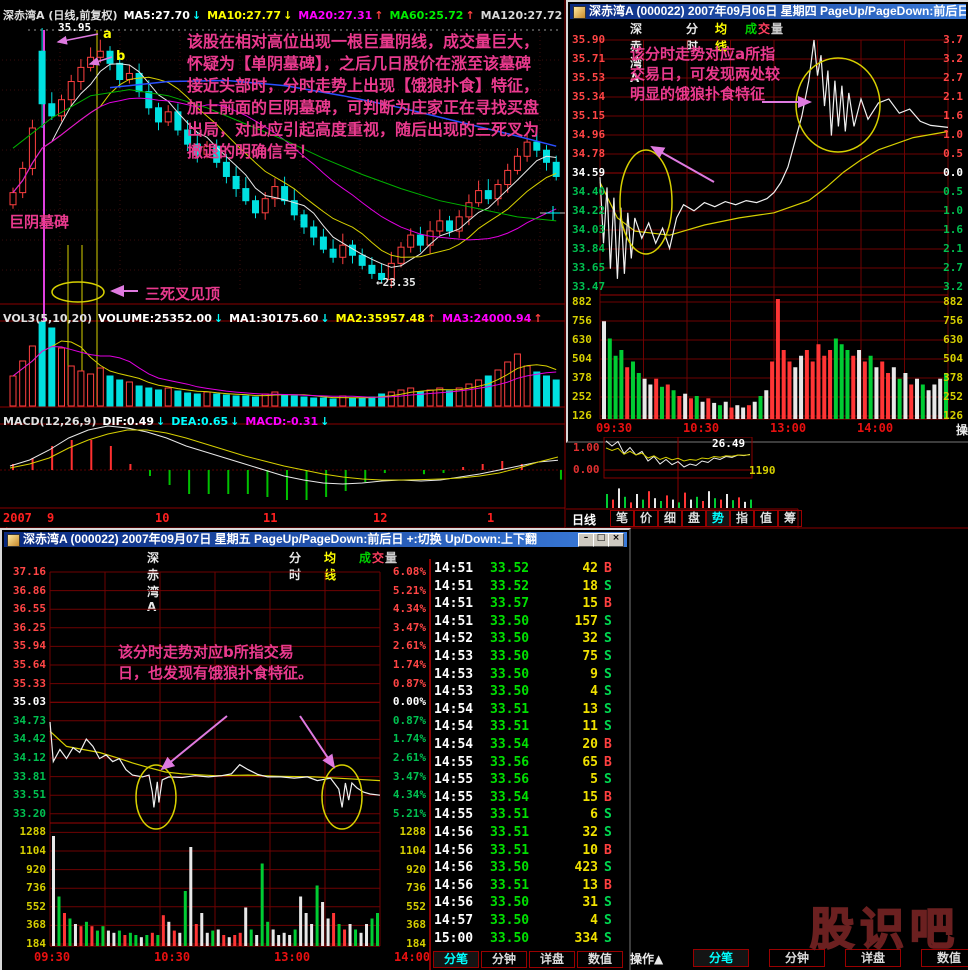 The width and height of the screenshot is (968, 970). Describe the element at coordinates (694, 518) in the screenshot. I see `view-tab-盘: 盘` at that location.